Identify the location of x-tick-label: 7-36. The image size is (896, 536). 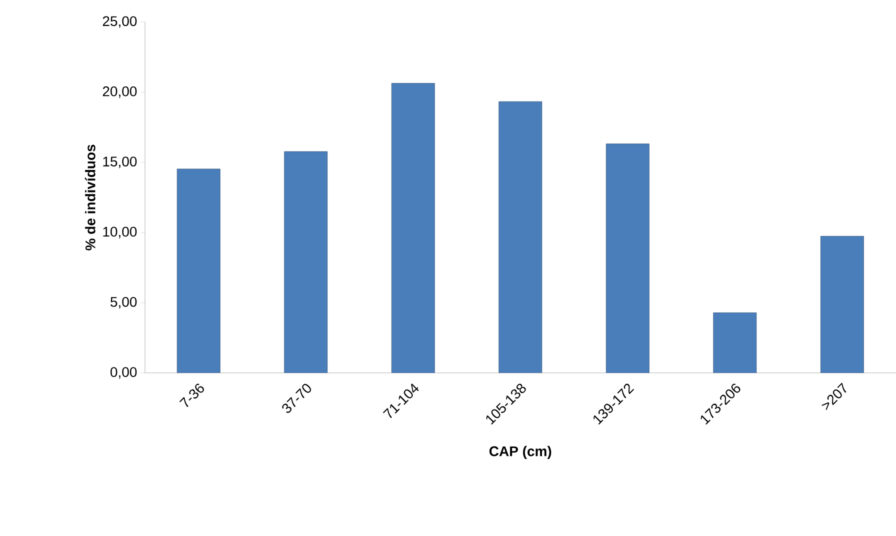
(191, 396).